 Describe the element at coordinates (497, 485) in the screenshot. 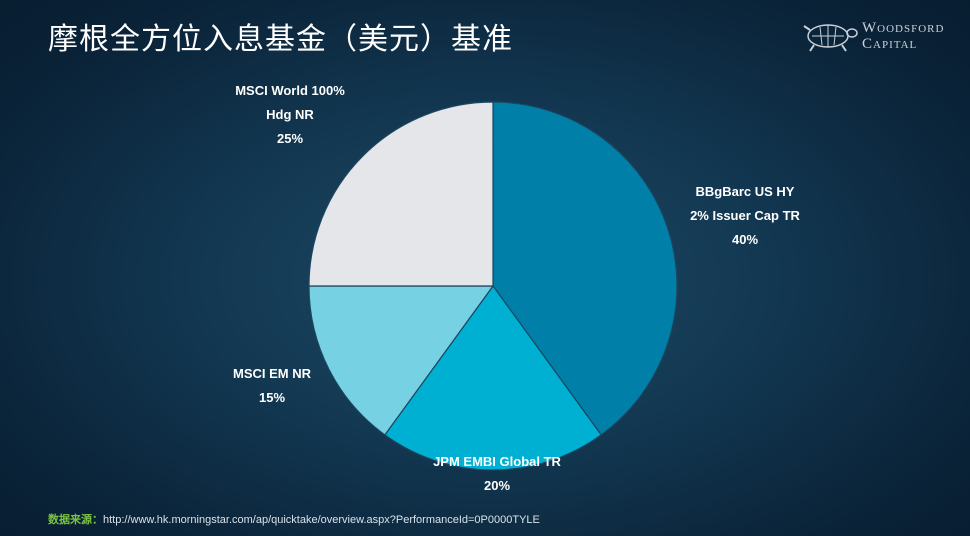

I see `slice-label-jpm-pct: 20%` at that location.